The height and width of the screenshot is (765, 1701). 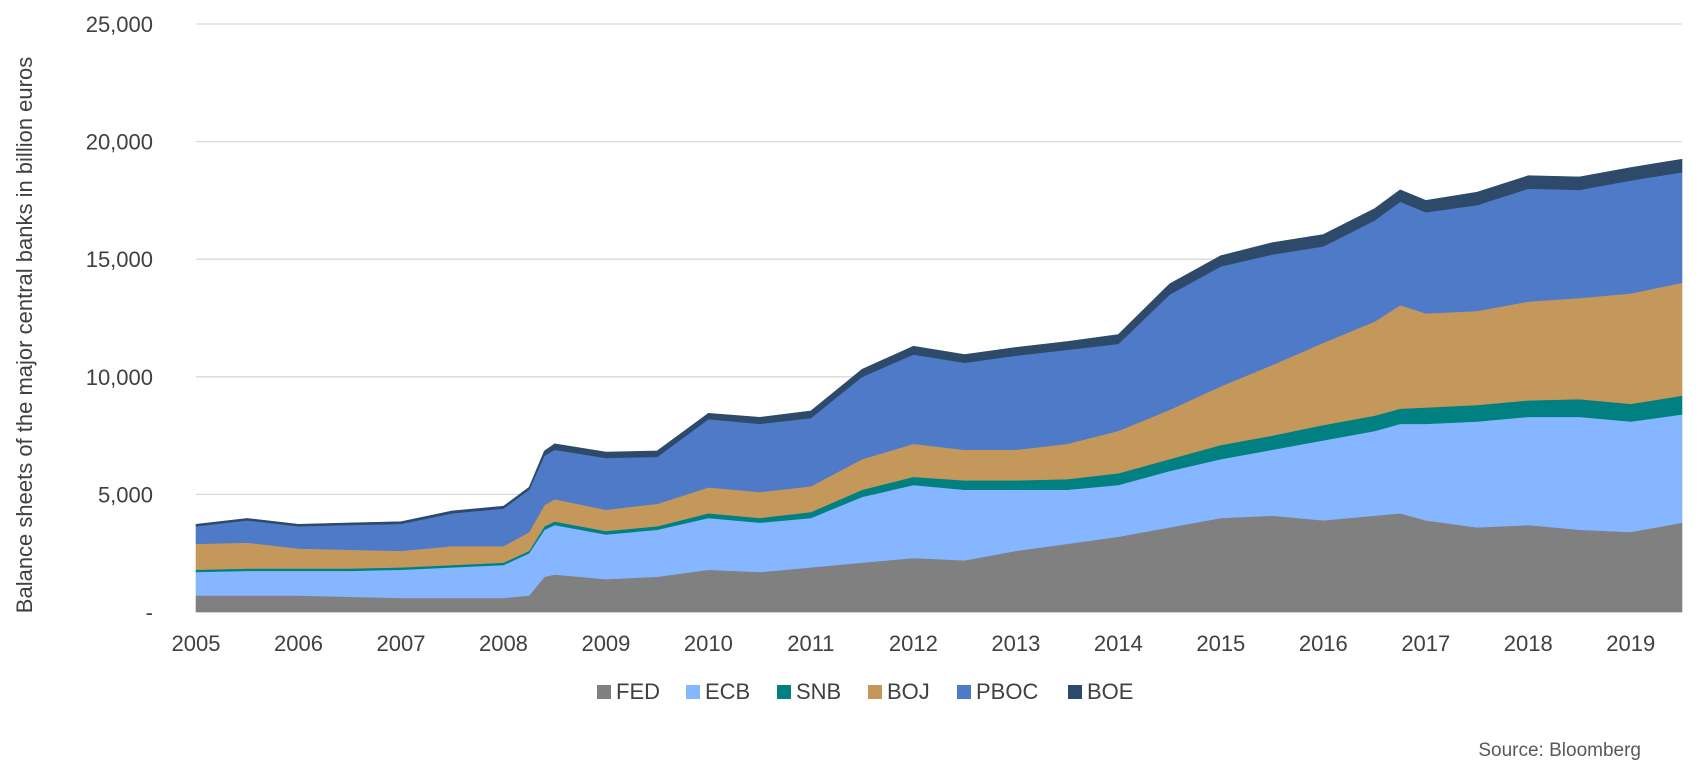 I want to click on x-tick-label: 2019, so click(x=1630, y=643).